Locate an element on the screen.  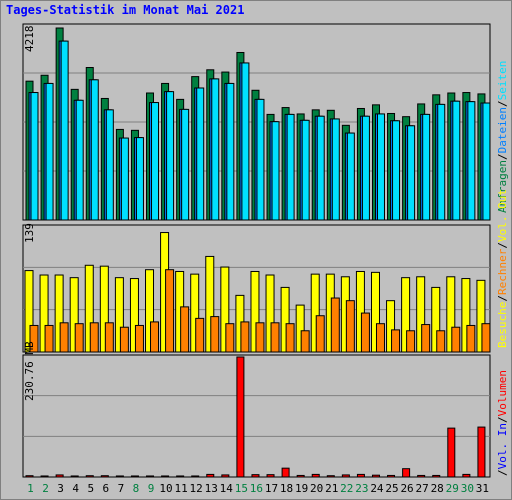
day-label: 5 is located at coordinates (91, 488).